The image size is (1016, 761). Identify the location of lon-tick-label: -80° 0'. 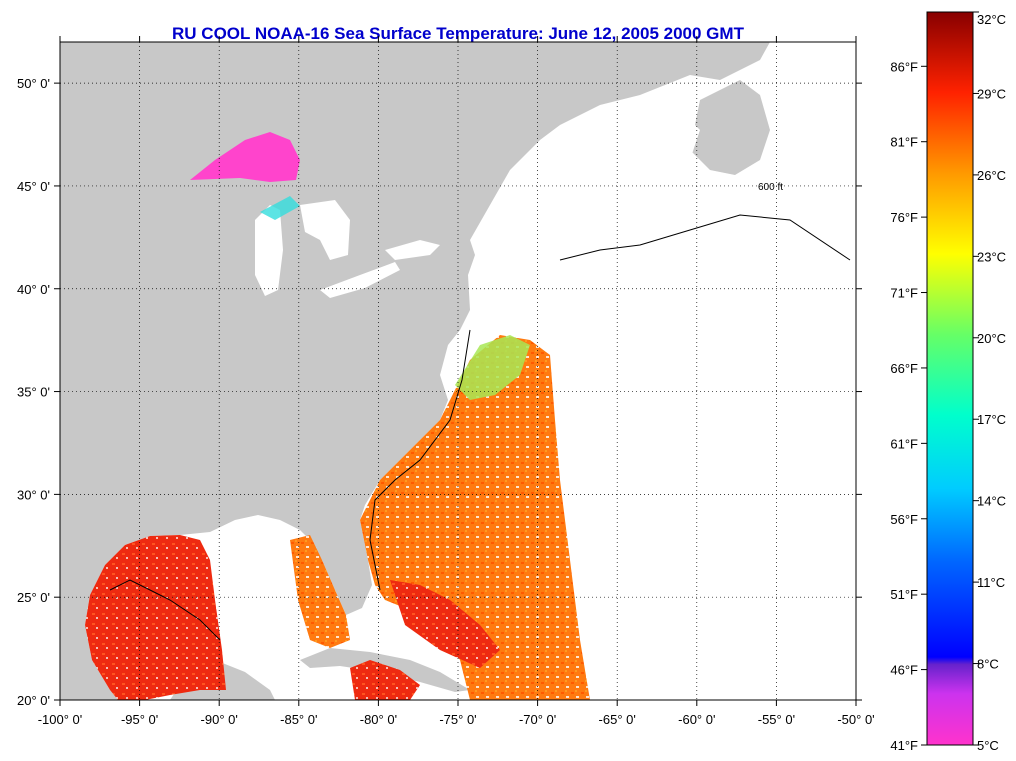
(378, 719).